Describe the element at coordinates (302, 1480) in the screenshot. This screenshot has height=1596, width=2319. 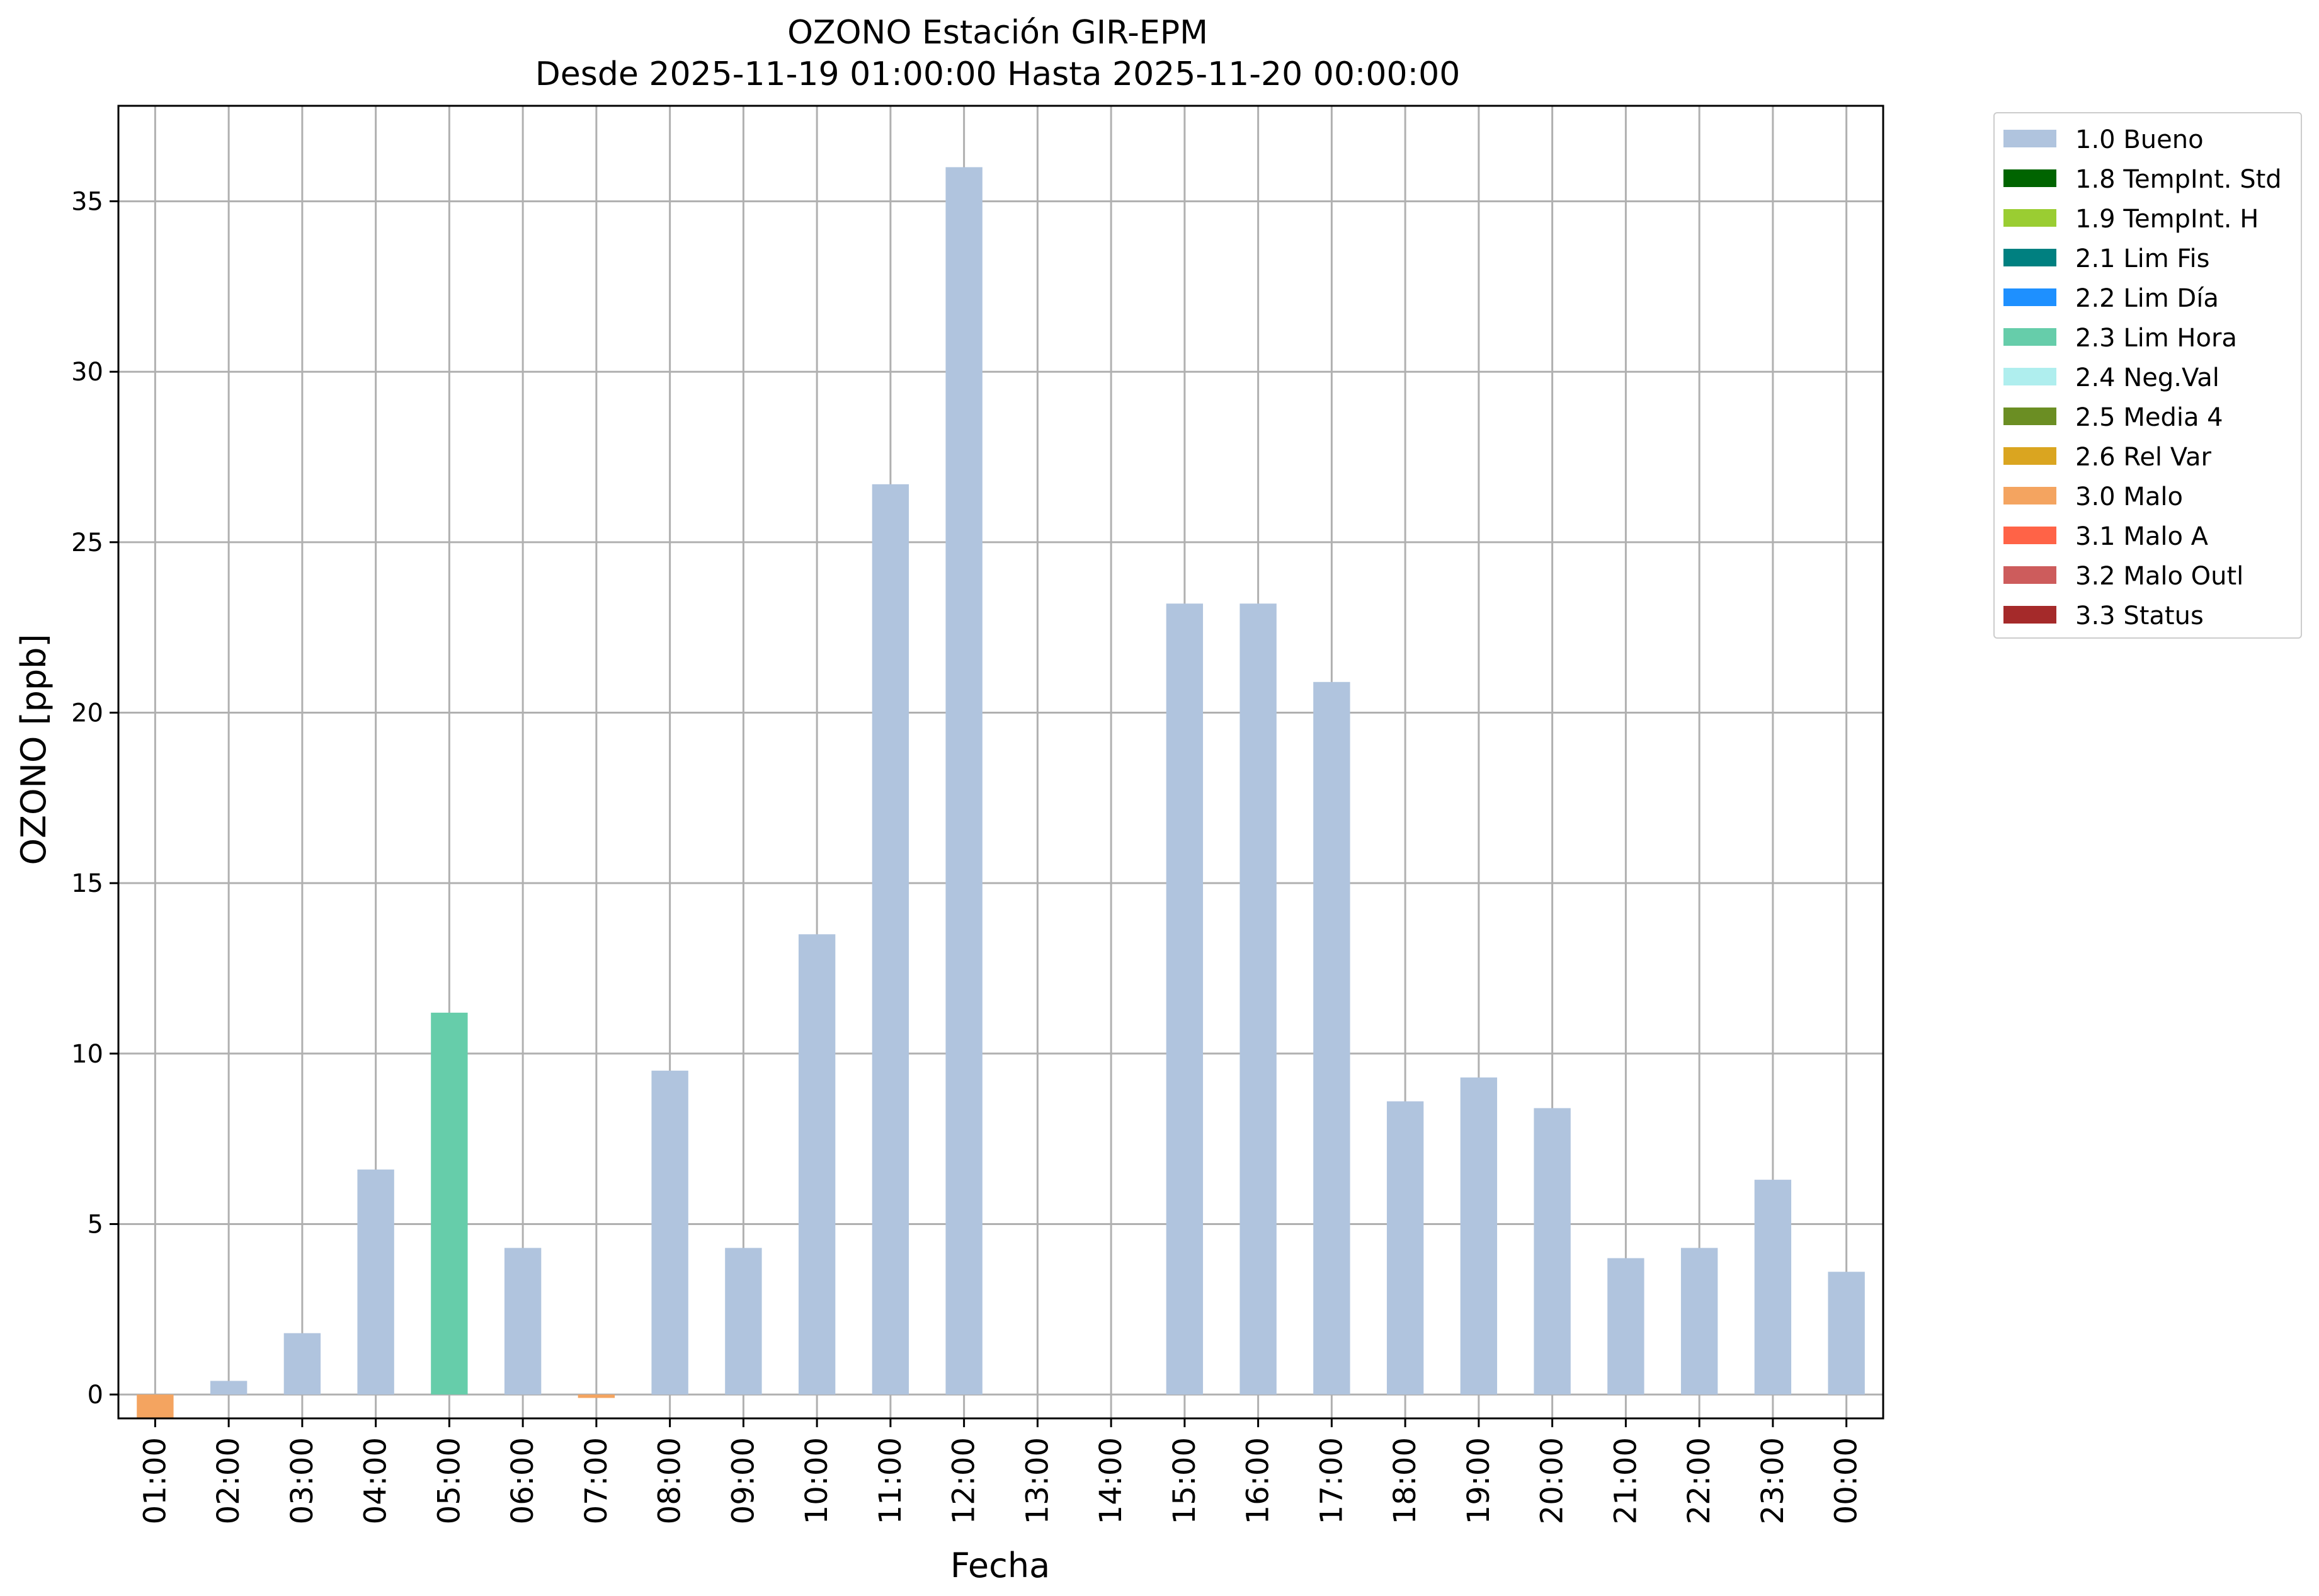
I see `x-tick-label: 03:00` at that location.